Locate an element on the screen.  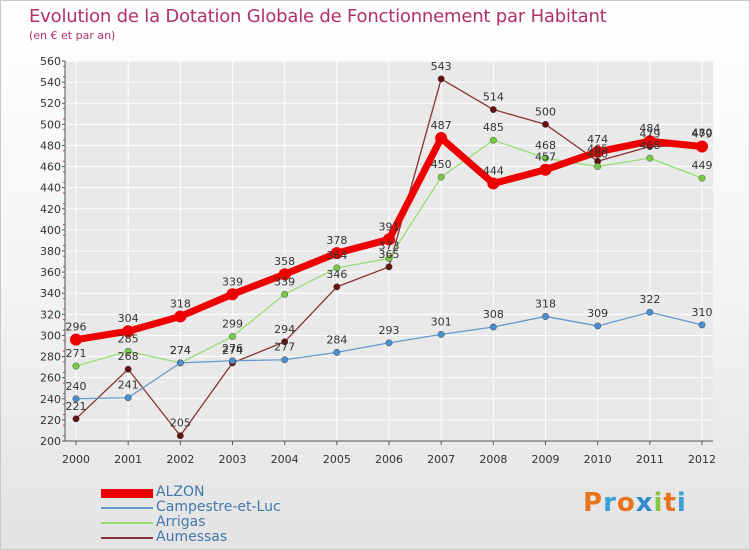
data-label-arrigas: 485 is located at coordinates (493, 127).